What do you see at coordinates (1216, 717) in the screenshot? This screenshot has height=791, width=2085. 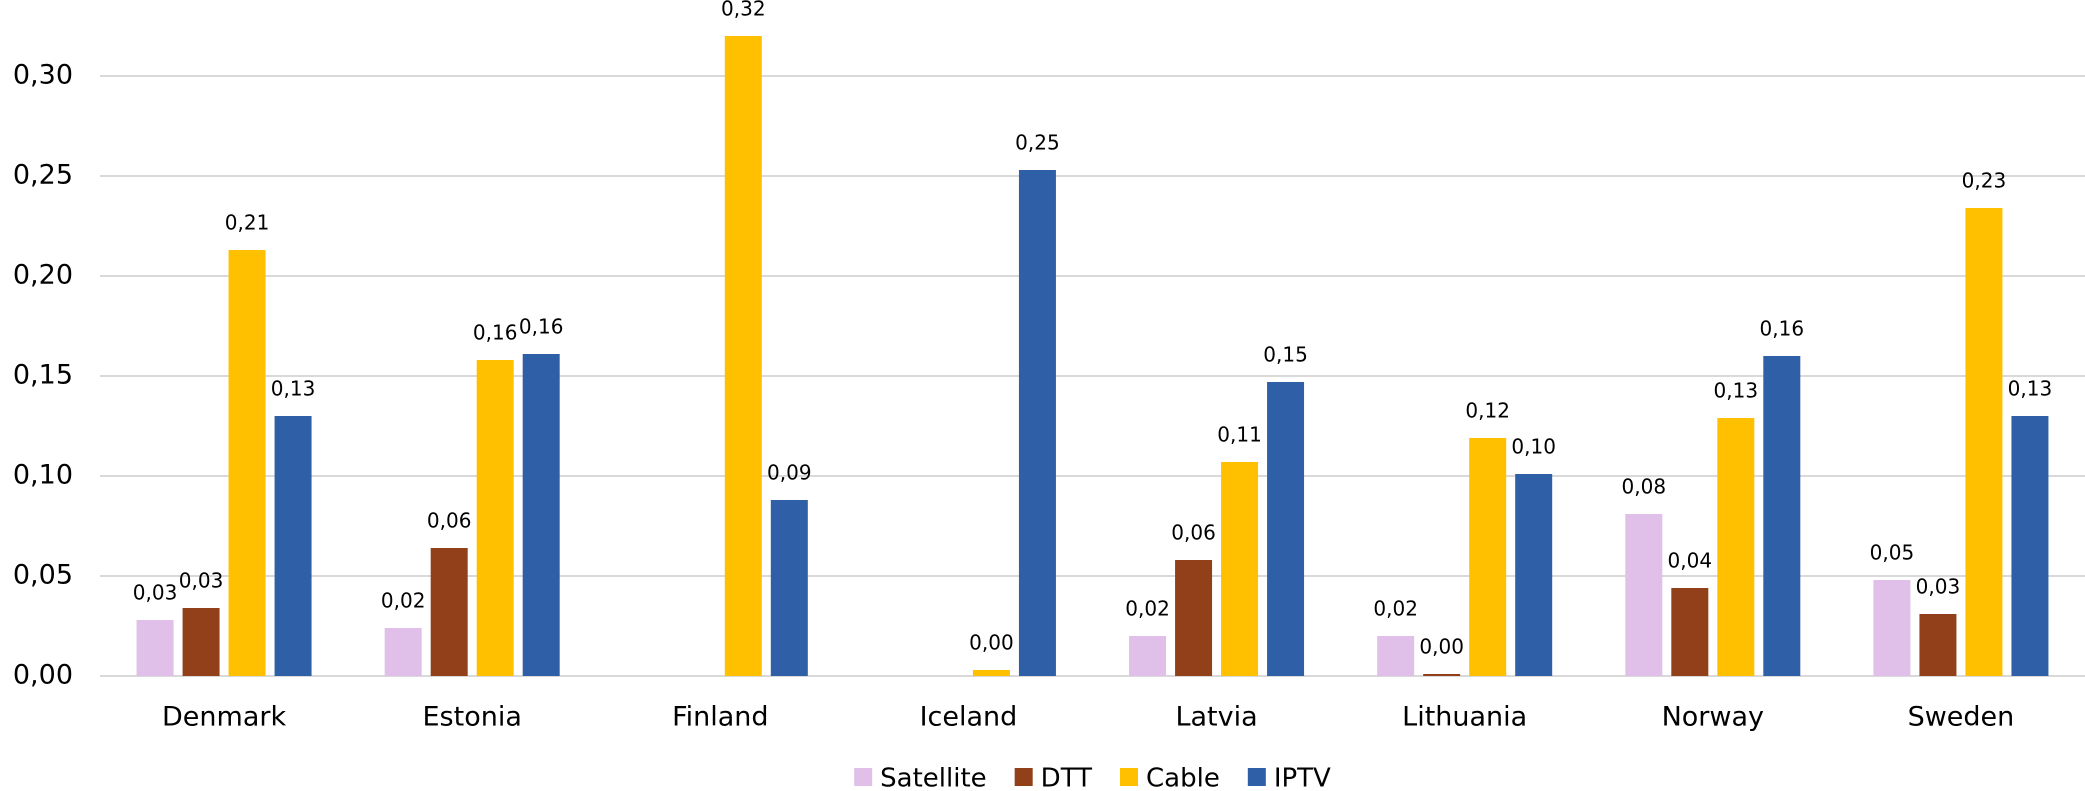 I see `x-tick-label: Latvia` at bounding box center [1216, 717].